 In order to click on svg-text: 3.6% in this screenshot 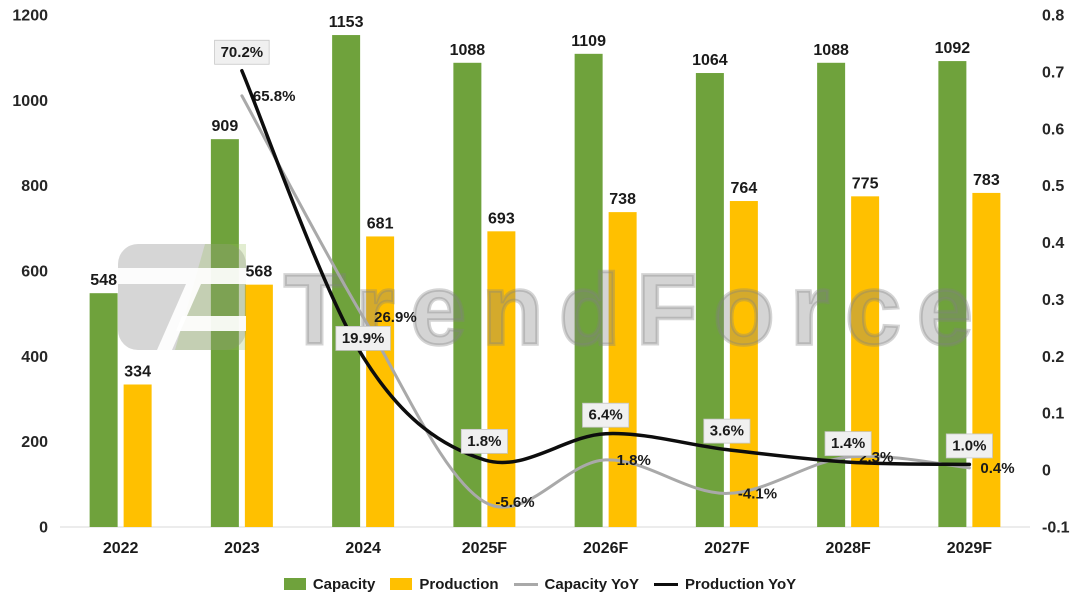, I will do `click(727, 431)`.